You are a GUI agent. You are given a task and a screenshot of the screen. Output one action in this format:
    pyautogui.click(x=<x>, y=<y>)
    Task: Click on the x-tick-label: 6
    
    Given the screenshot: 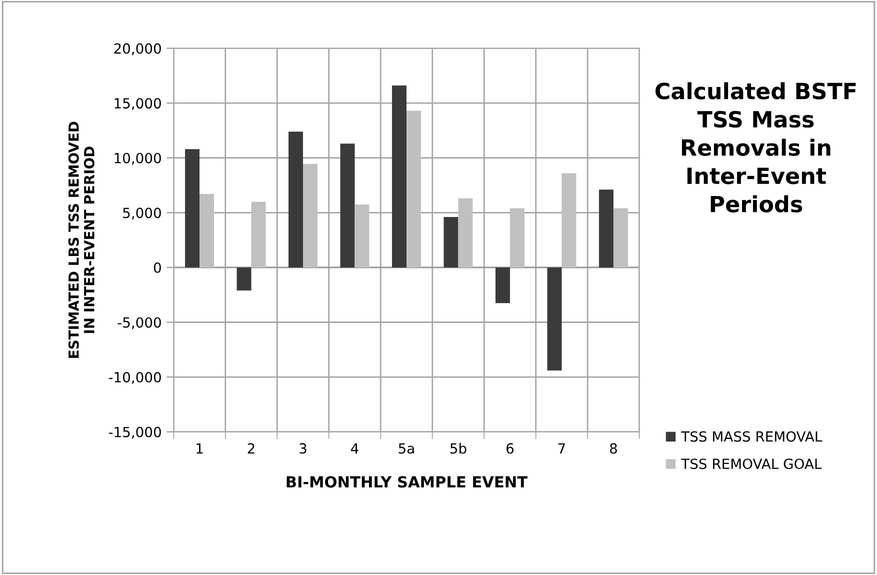 What is the action you would take?
    pyautogui.click(x=510, y=448)
    